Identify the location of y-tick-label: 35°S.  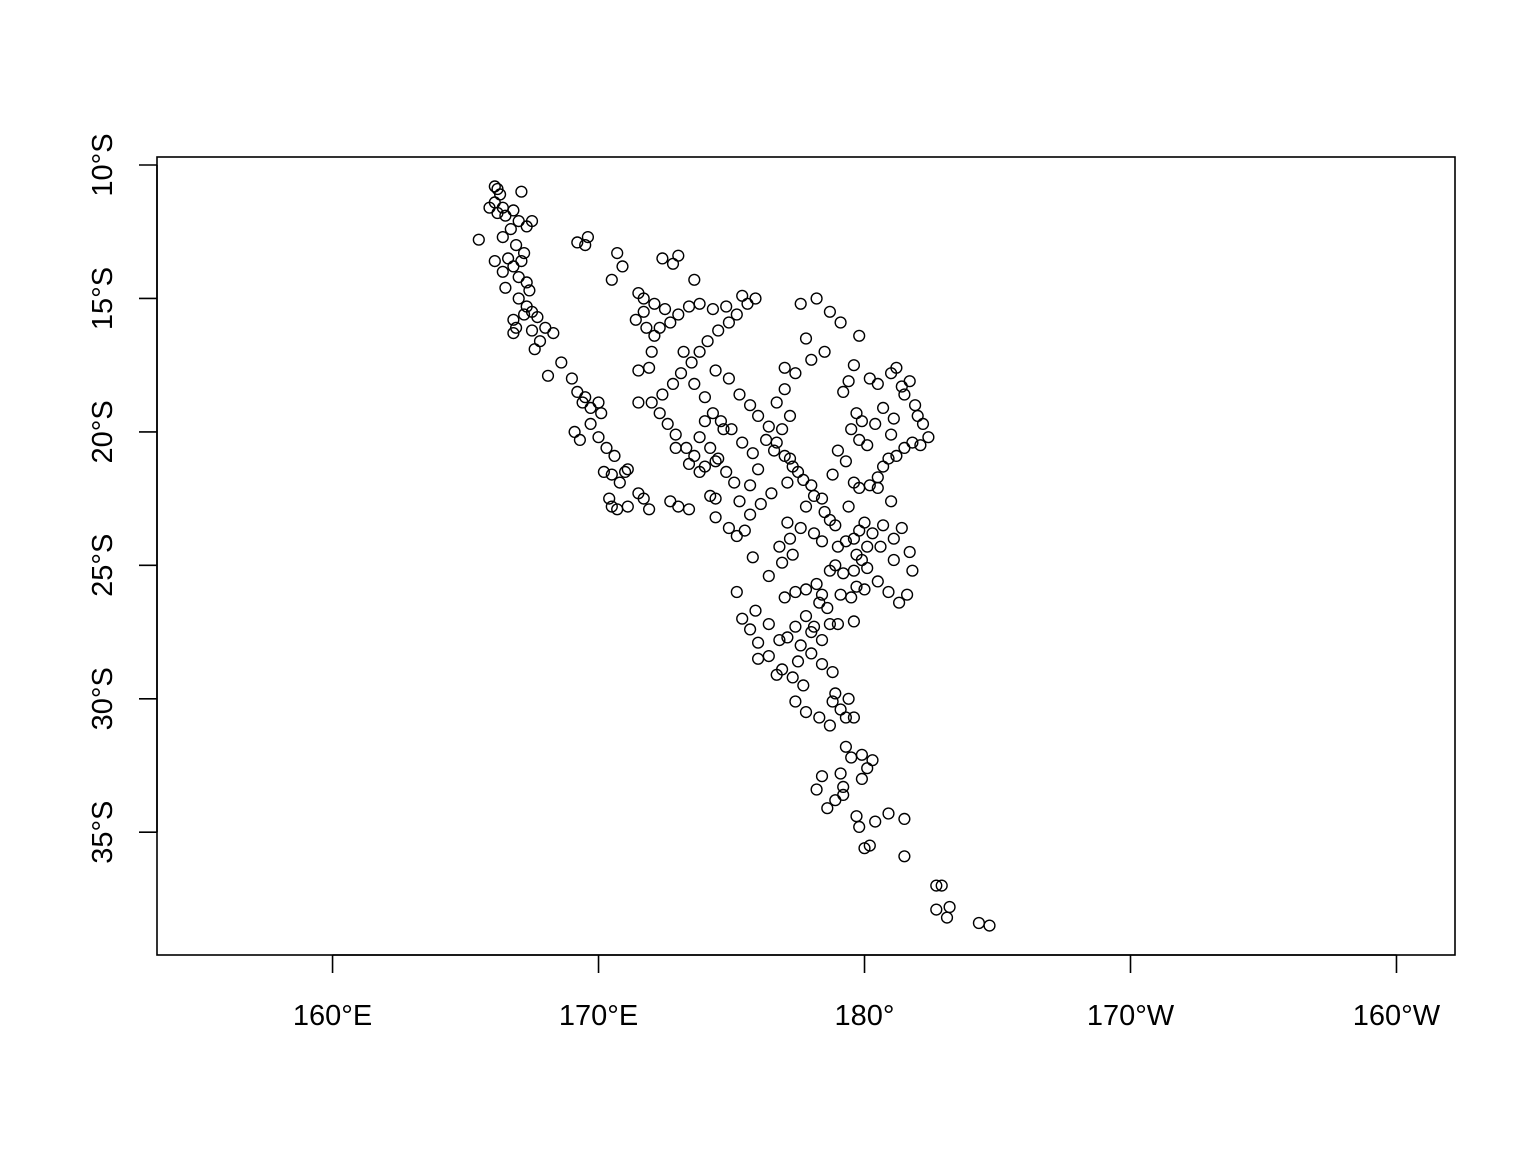
(103, 832).